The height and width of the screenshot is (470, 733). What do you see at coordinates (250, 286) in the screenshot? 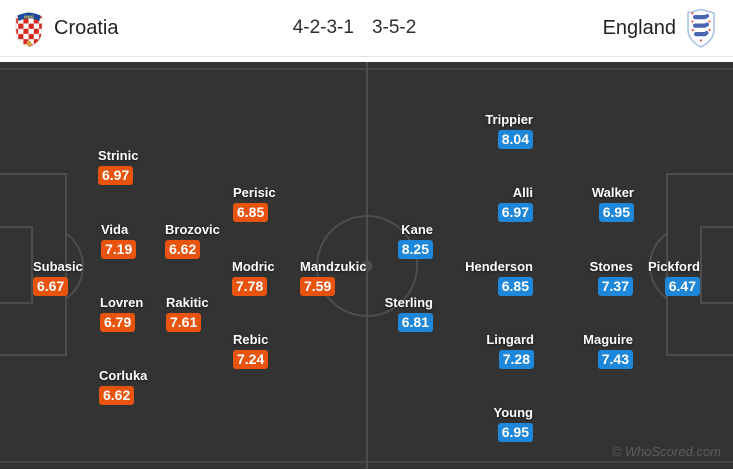
I see `player-rating: 7.78` at bounding box center [250, 286].